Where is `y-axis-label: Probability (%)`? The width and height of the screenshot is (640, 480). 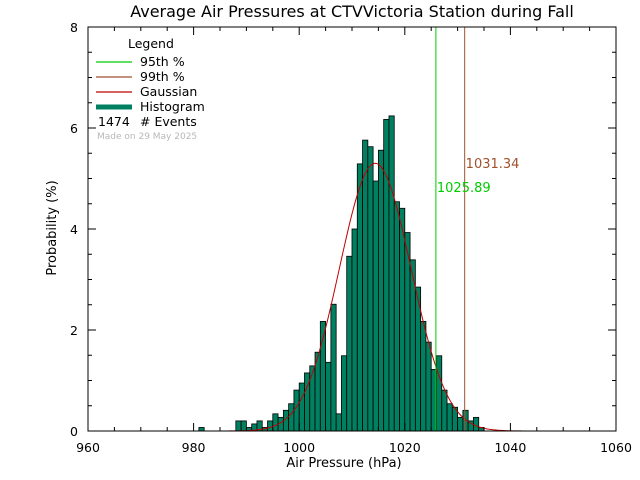
y-axis-label: Probability (%) is located at coordinates (52, 227).